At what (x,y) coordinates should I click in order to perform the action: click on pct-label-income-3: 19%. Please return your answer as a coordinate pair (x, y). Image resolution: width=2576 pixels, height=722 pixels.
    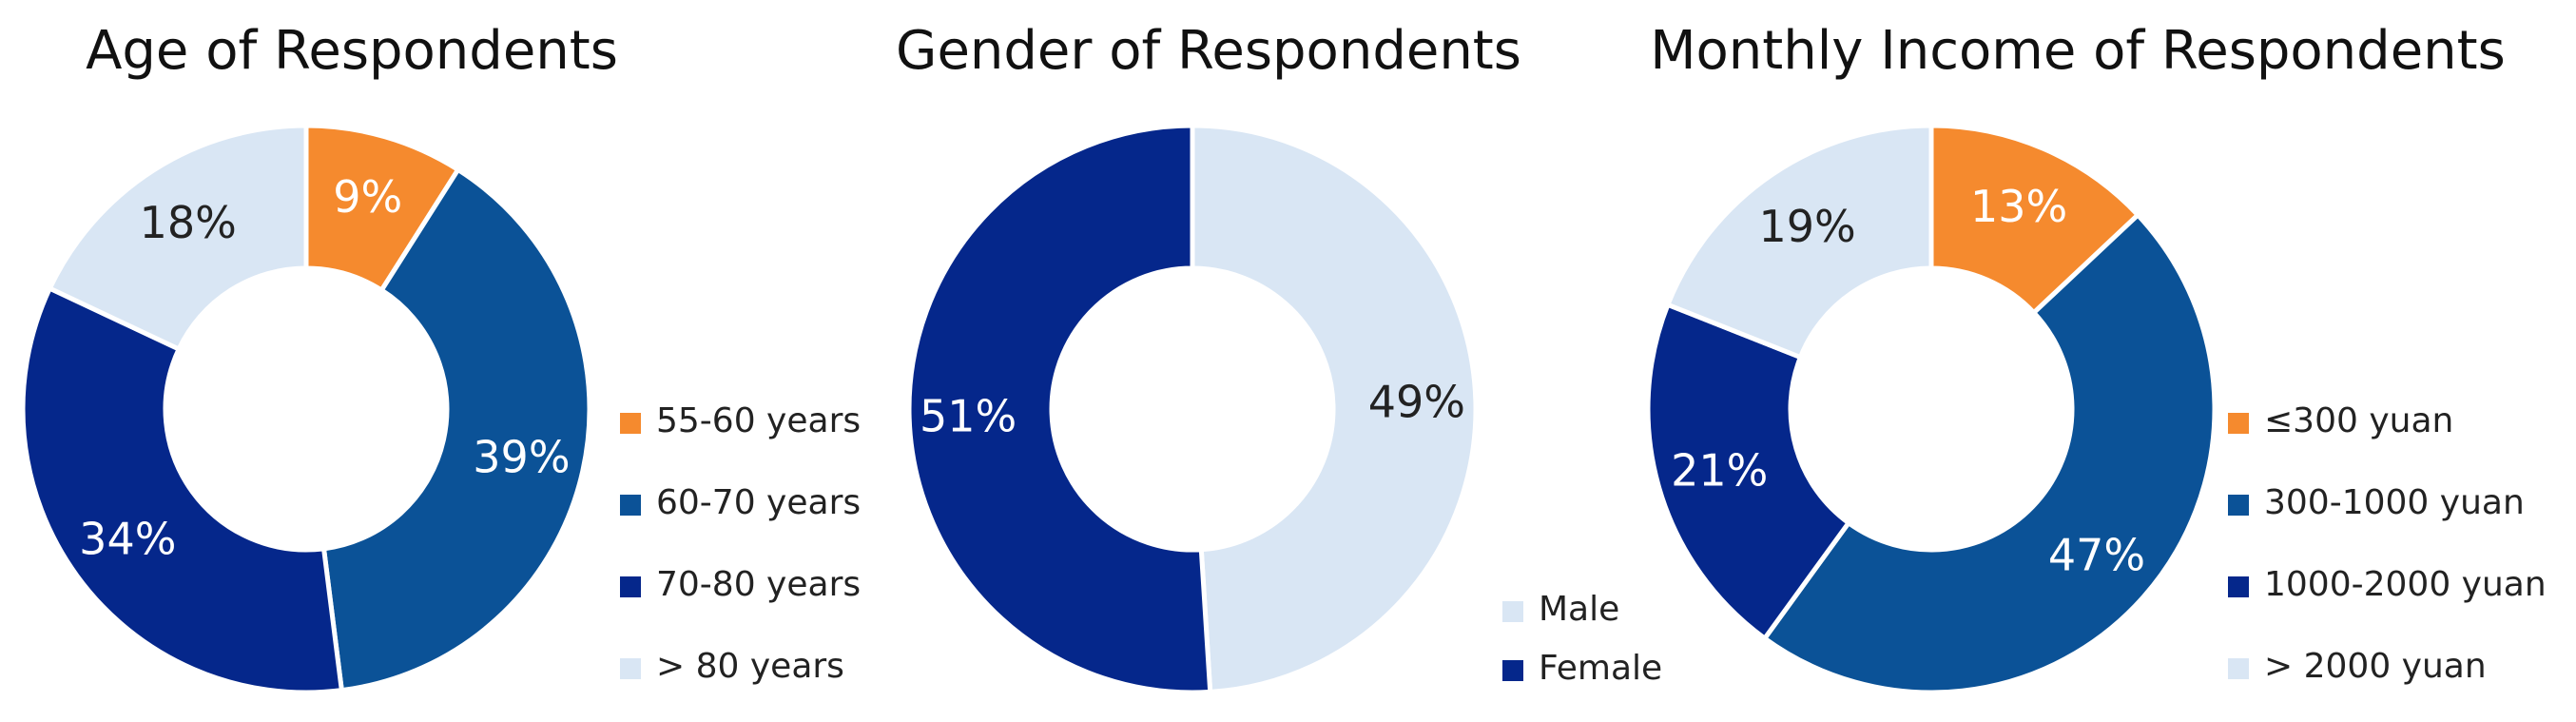
    Looking at the image, I should click on (1806, 227).